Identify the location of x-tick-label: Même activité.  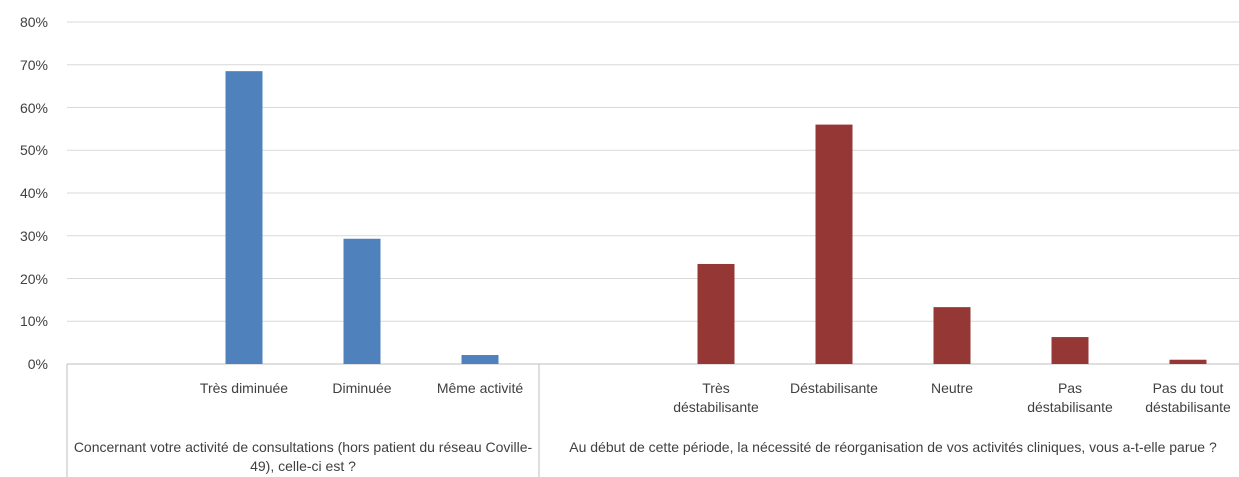
(480, 388).